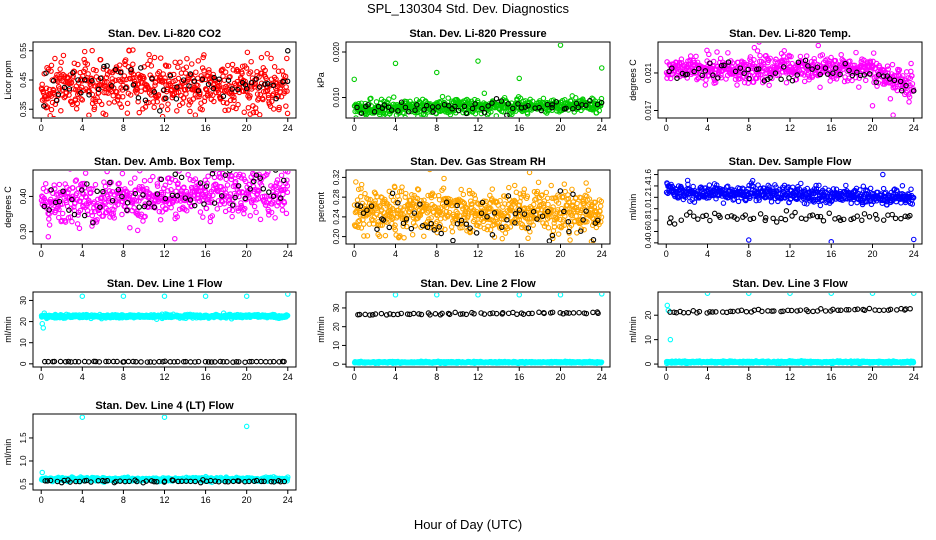 This screenshot has width=936, height=540. Describe the element at coordinates (478, 162) in the screenshot. I see `panel-title: Stan. Dev. Gas Stream RH` at that location.